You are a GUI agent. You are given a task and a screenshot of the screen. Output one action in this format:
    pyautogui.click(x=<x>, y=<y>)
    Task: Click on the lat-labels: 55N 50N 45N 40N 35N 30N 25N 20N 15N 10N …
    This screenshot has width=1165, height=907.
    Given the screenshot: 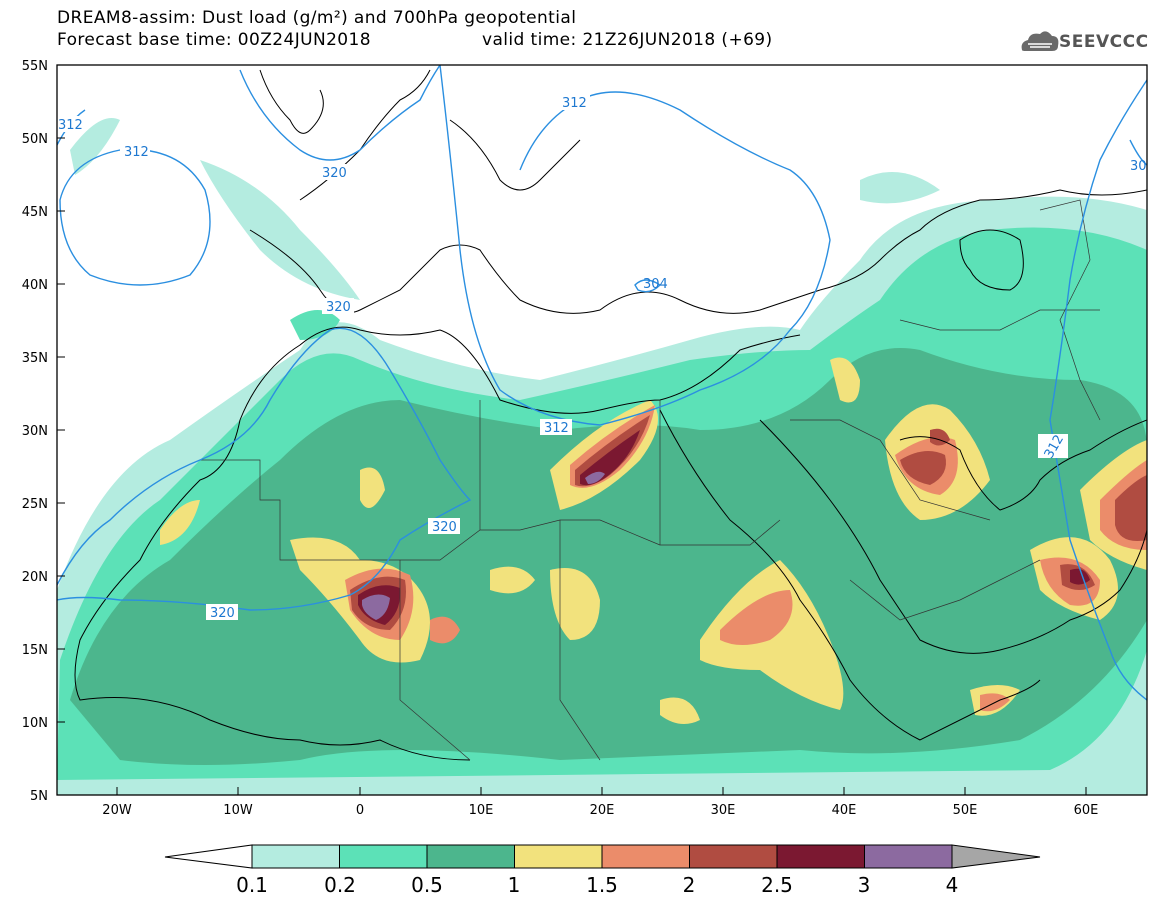 What is the action you would take?
    pyautogui.click(x=35, y=431)
    